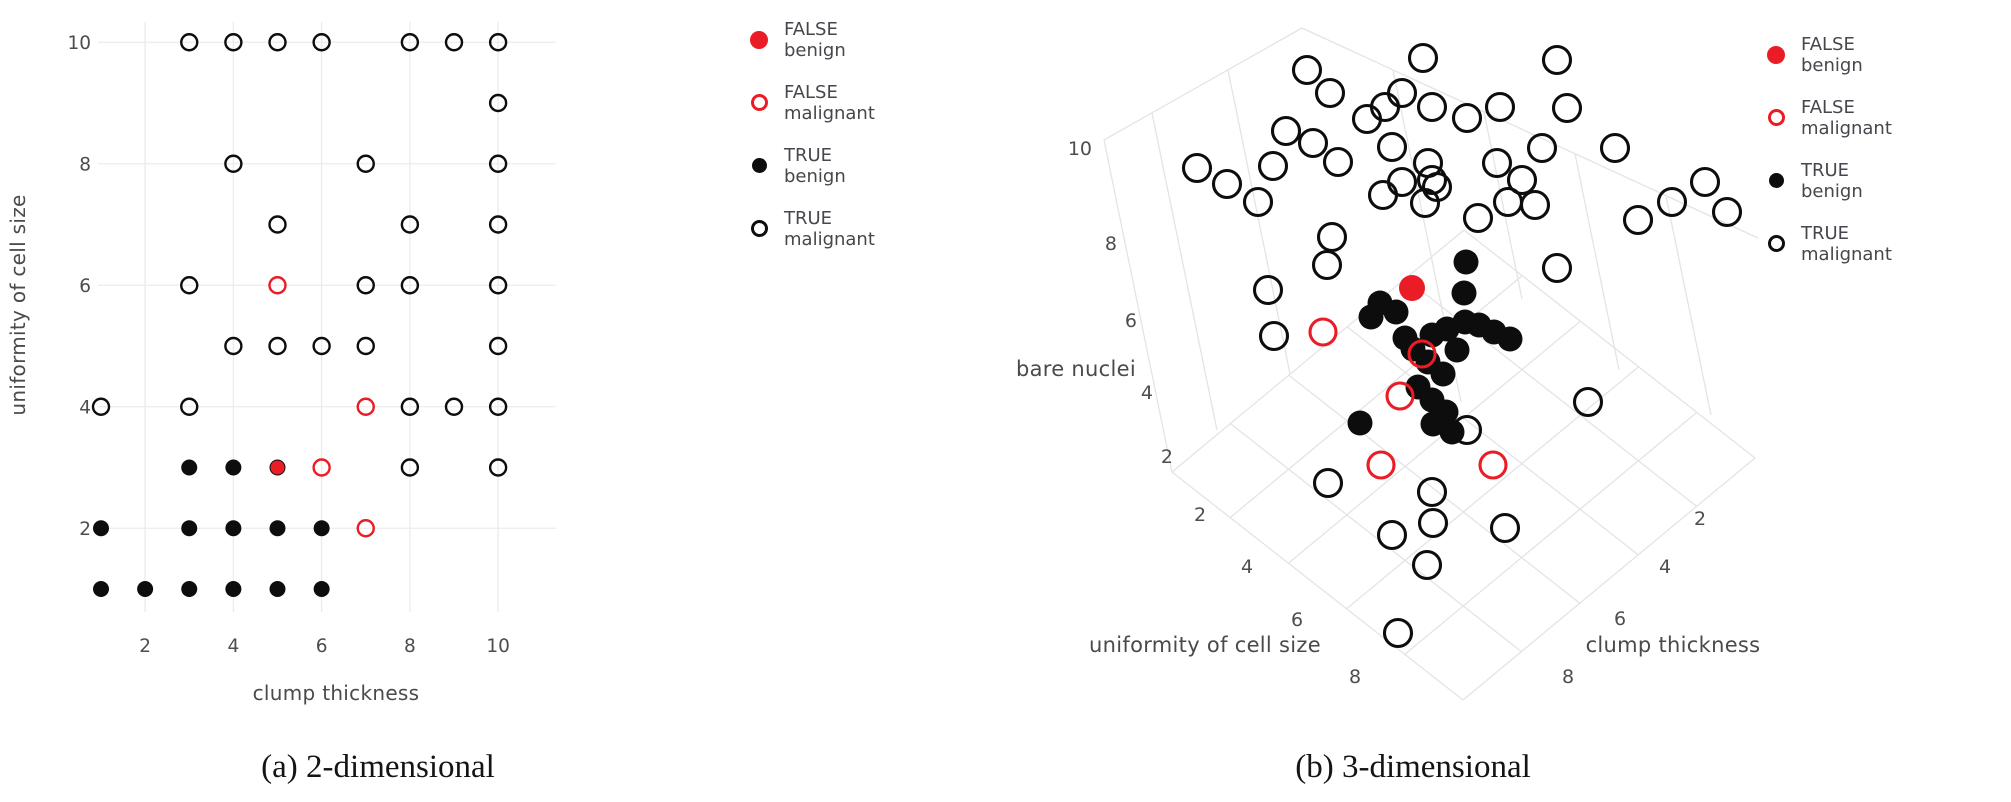  What do you see at coordinates (410, 646) in the screenshot?
I see `x-tick-label-2d: 8` at bounding box center [410, 646].